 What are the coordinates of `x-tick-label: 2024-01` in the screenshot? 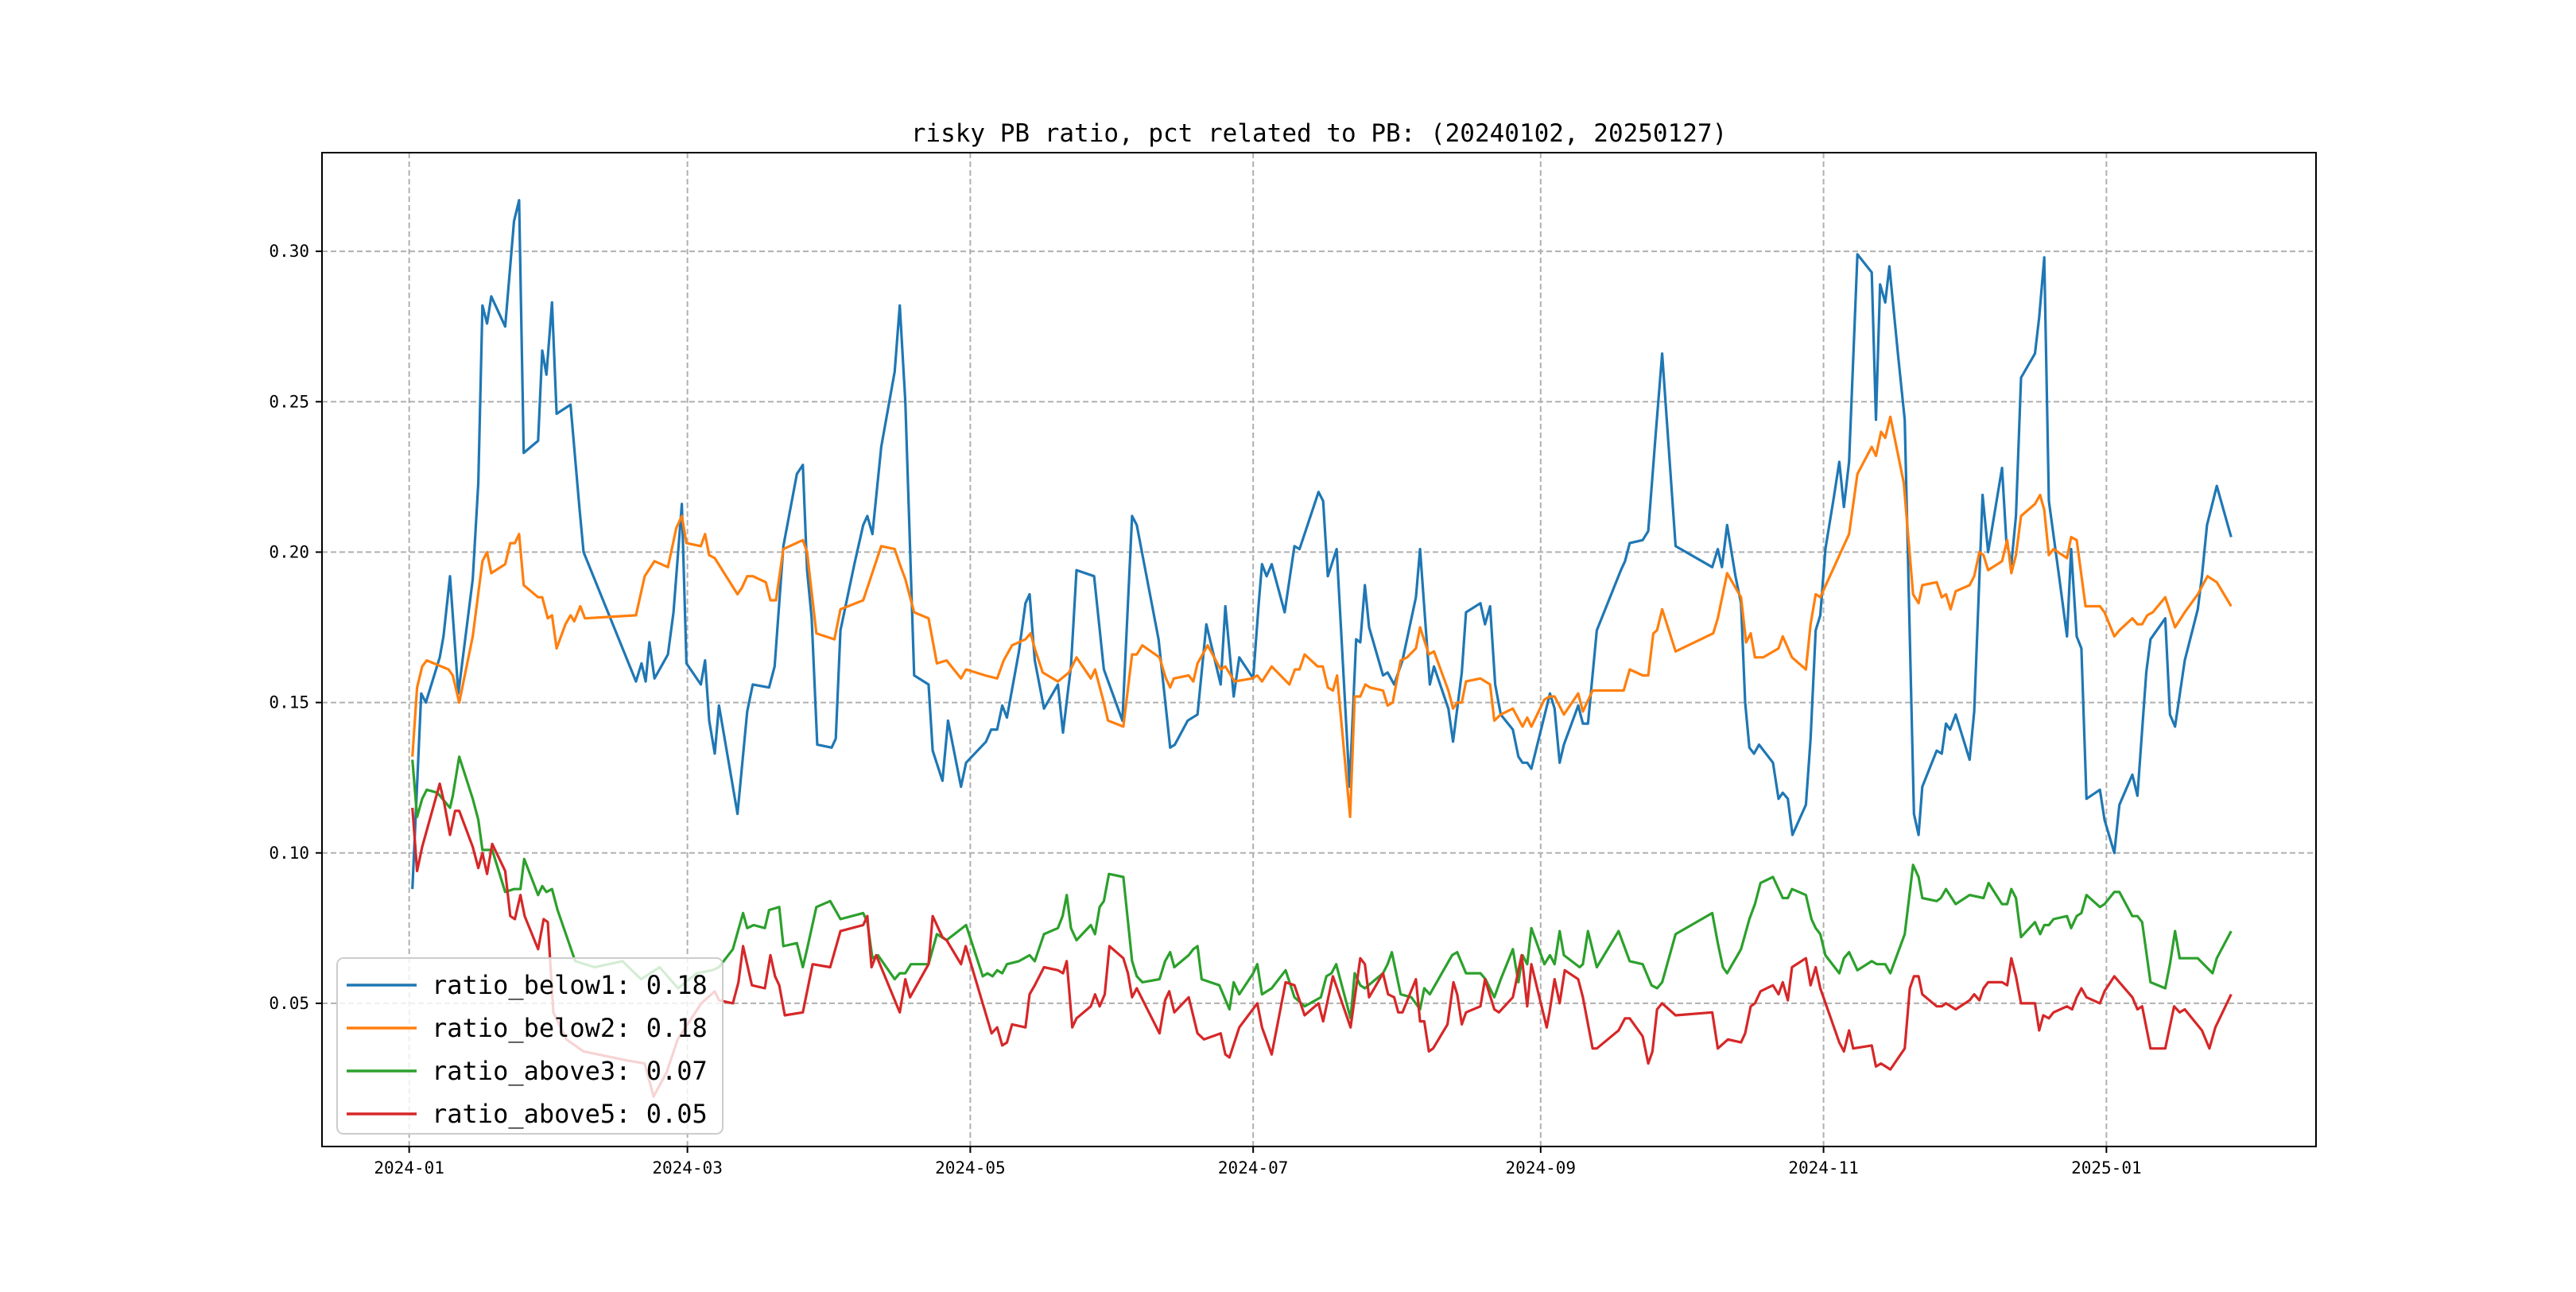 It's located at (409, 1168).